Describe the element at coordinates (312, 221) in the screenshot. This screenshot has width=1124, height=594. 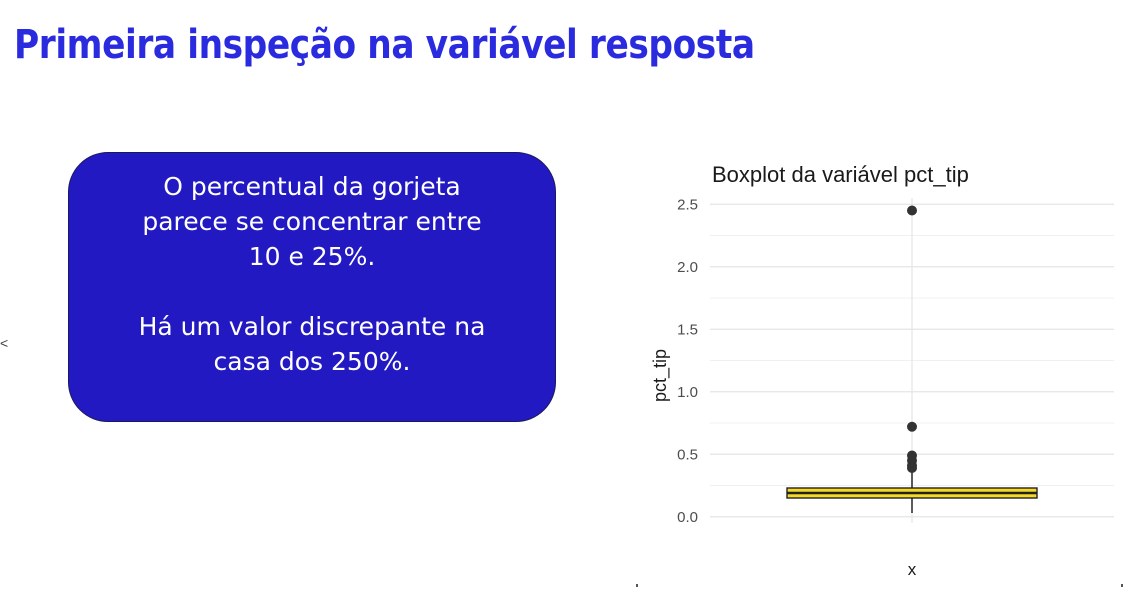
I see `callout-line: parece se concentrar entre` at that location.